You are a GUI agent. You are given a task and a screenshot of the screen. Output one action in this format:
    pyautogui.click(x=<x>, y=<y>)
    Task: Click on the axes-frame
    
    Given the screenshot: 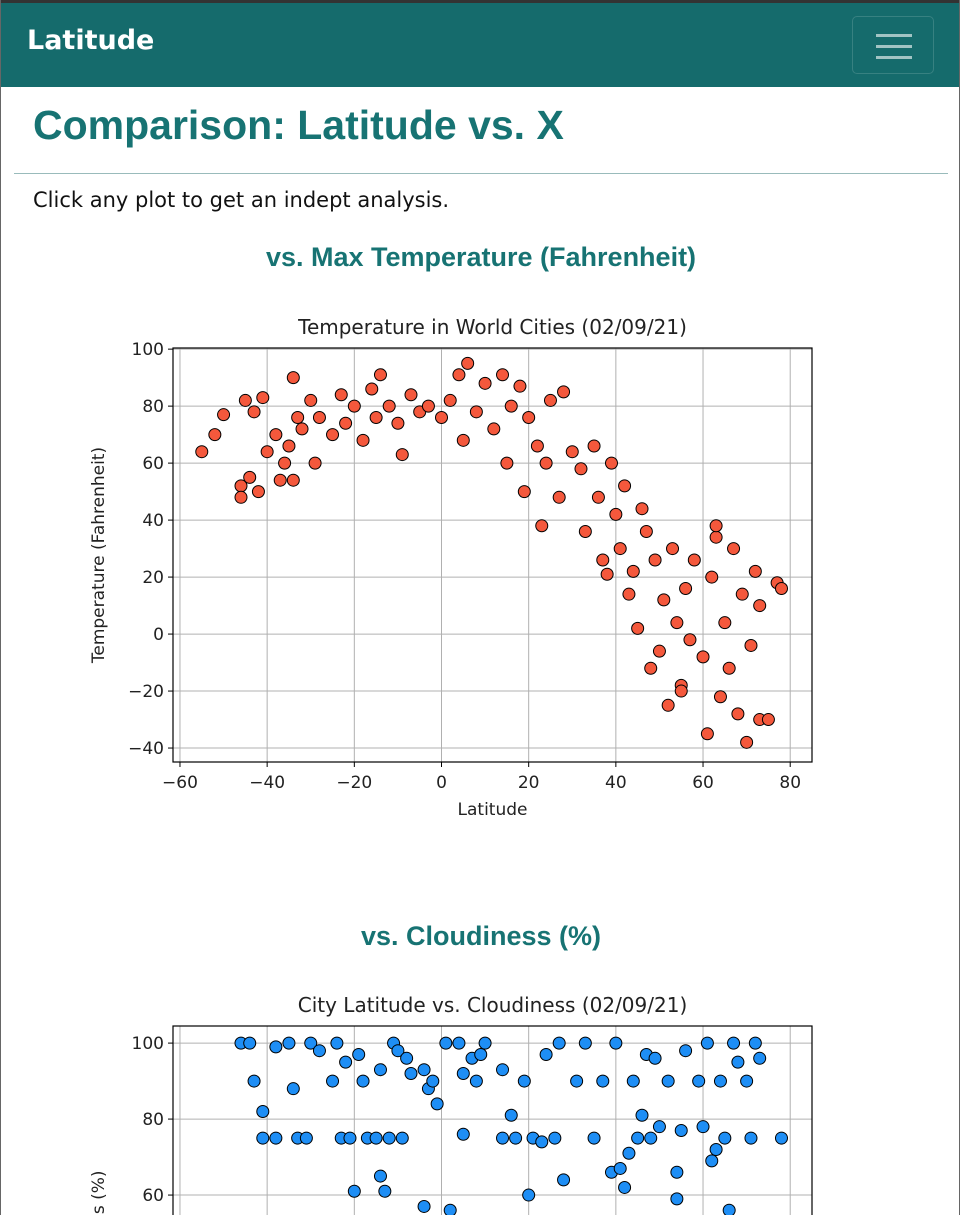 What is the action you would take?
    pyautogui.click(x=492, y=1120)
    